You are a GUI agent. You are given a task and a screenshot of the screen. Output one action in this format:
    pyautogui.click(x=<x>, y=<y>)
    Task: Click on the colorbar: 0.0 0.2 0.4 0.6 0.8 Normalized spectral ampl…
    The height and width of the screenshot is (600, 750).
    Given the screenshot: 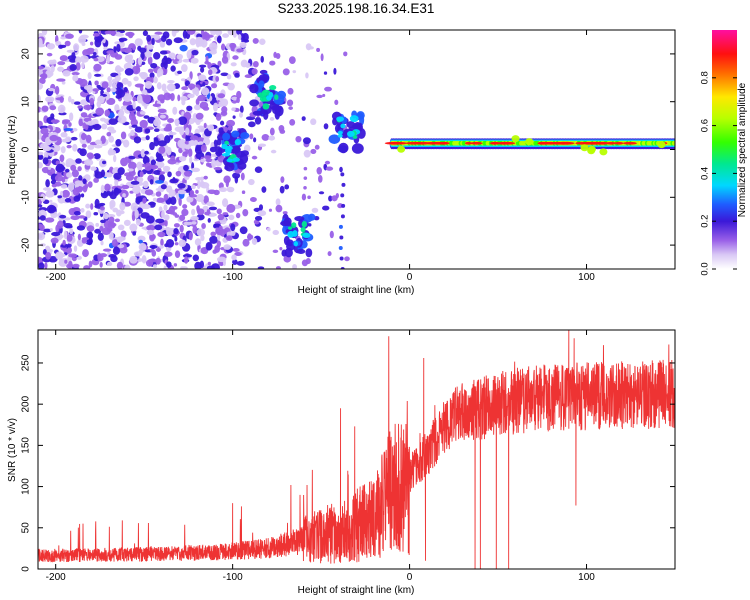 What is the action you would take?
    pyautogui.click(x=724, y=153)
    